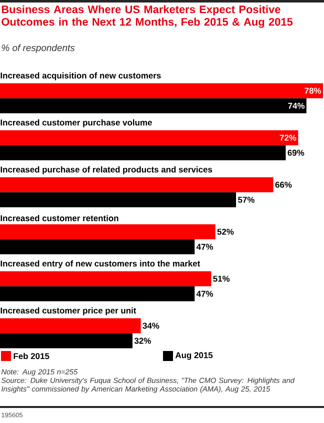 The height and width of the screenshot is (423, 324). I want to click on data-label: 52%, so click(225, 231).